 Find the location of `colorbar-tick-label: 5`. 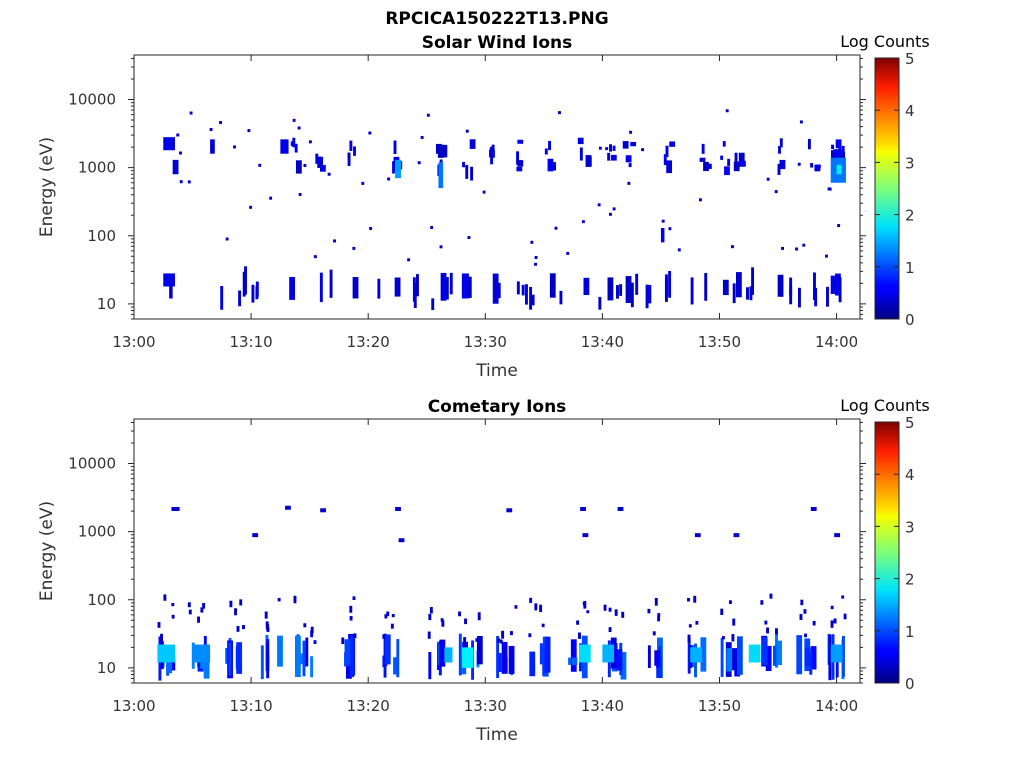

colorbar-tick-label: 5 is located at coordinates (910, 423).